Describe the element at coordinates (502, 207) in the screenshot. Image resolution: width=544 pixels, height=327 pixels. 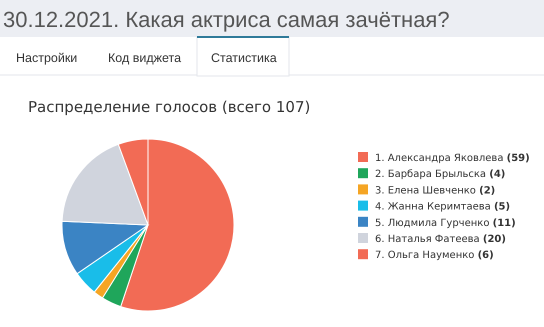
I see `data-label: (5)` at that location.